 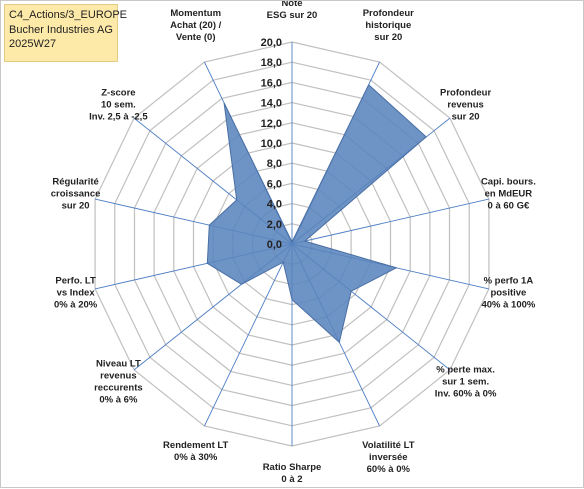 What do you see at coordinates (271, 104) in the screenshot?
I see `radial-tick-label: 14,0` at bounding box center [271, 104].